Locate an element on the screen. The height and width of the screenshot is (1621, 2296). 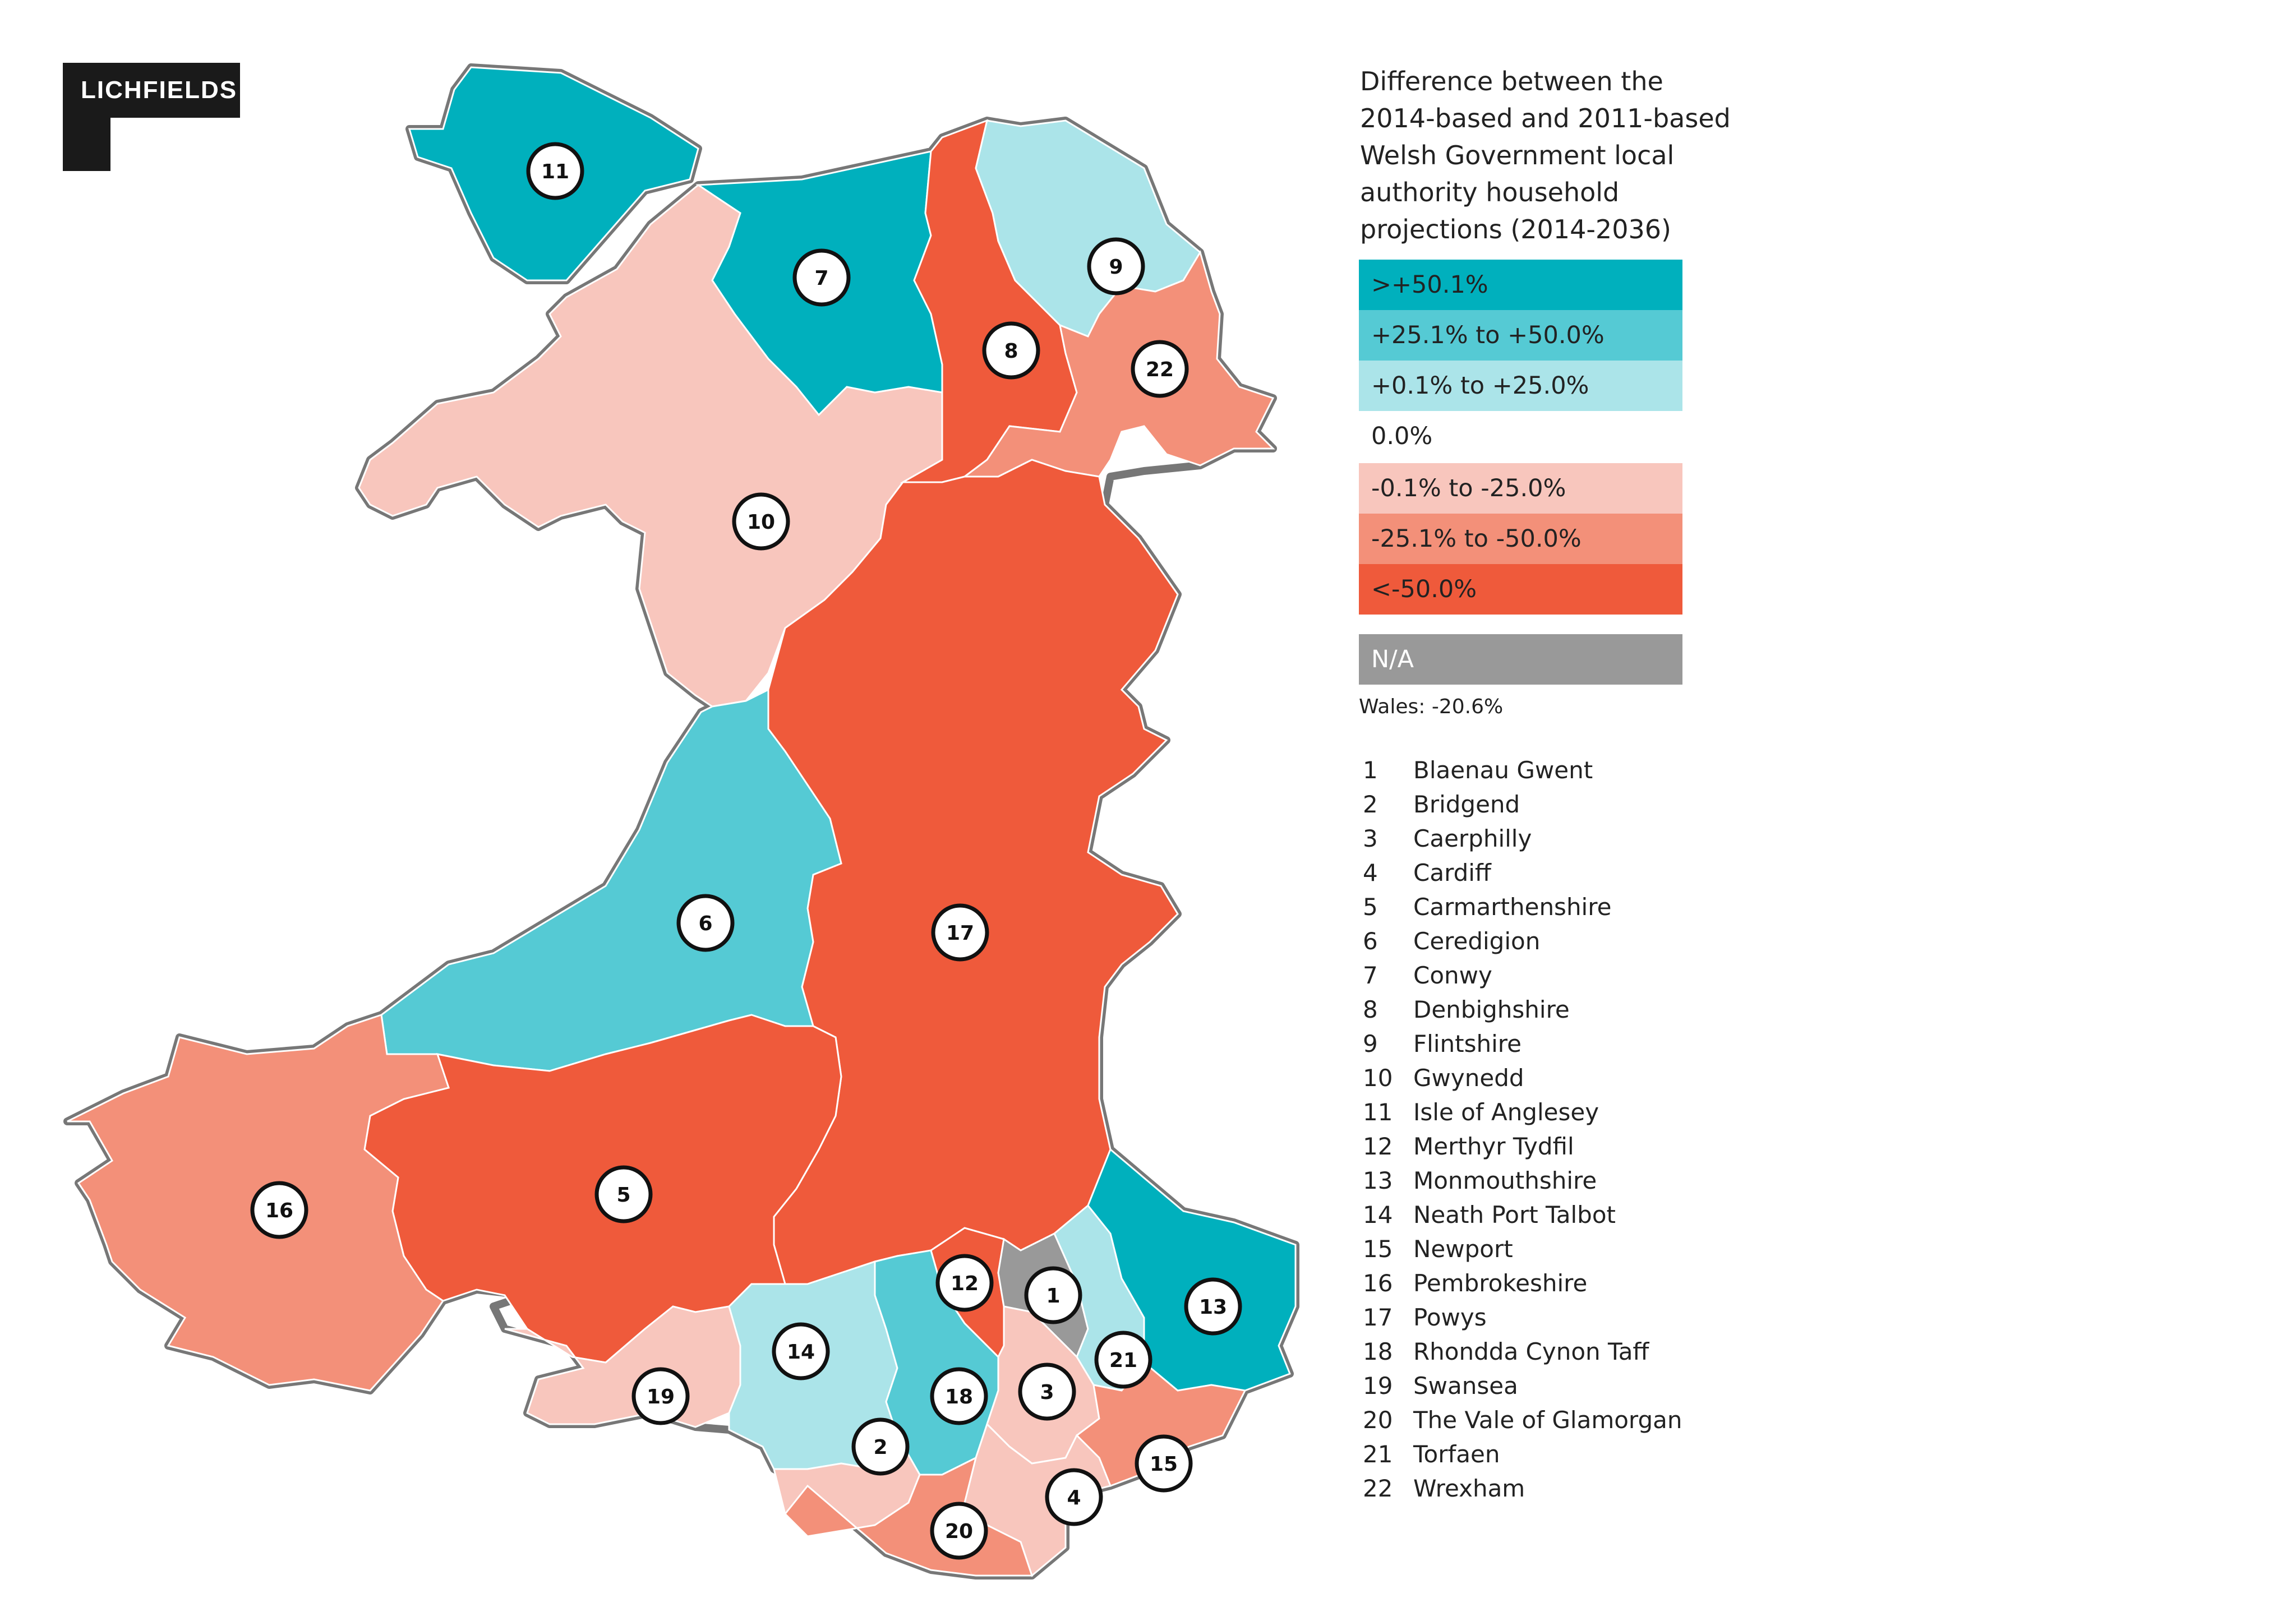
legend-title-line: authority household is located at coordinates (1490, 192).